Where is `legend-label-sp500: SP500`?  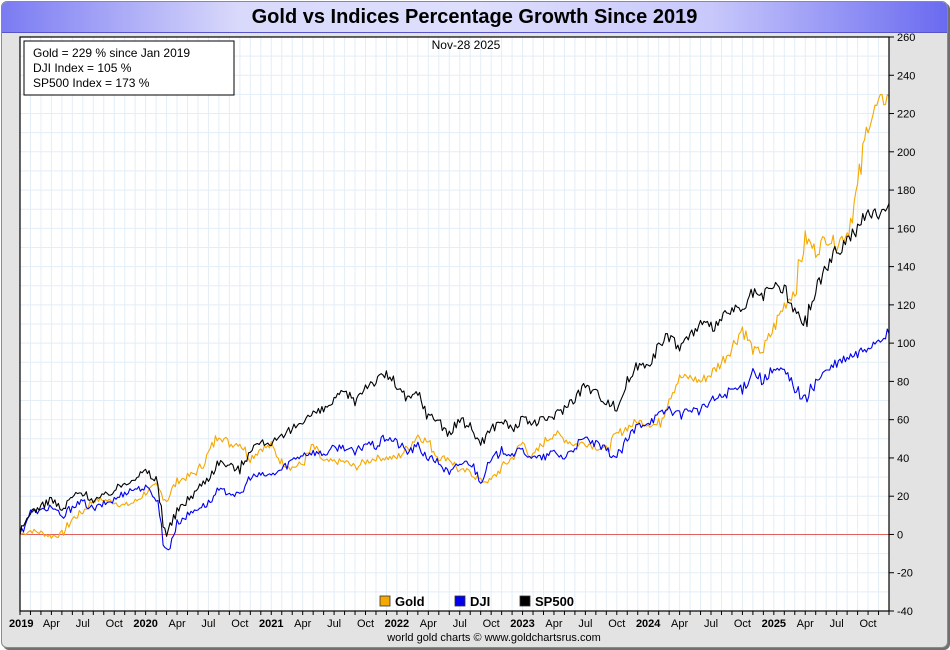 legend-label-sp500: SP500 is located at coordinates (554, 601).